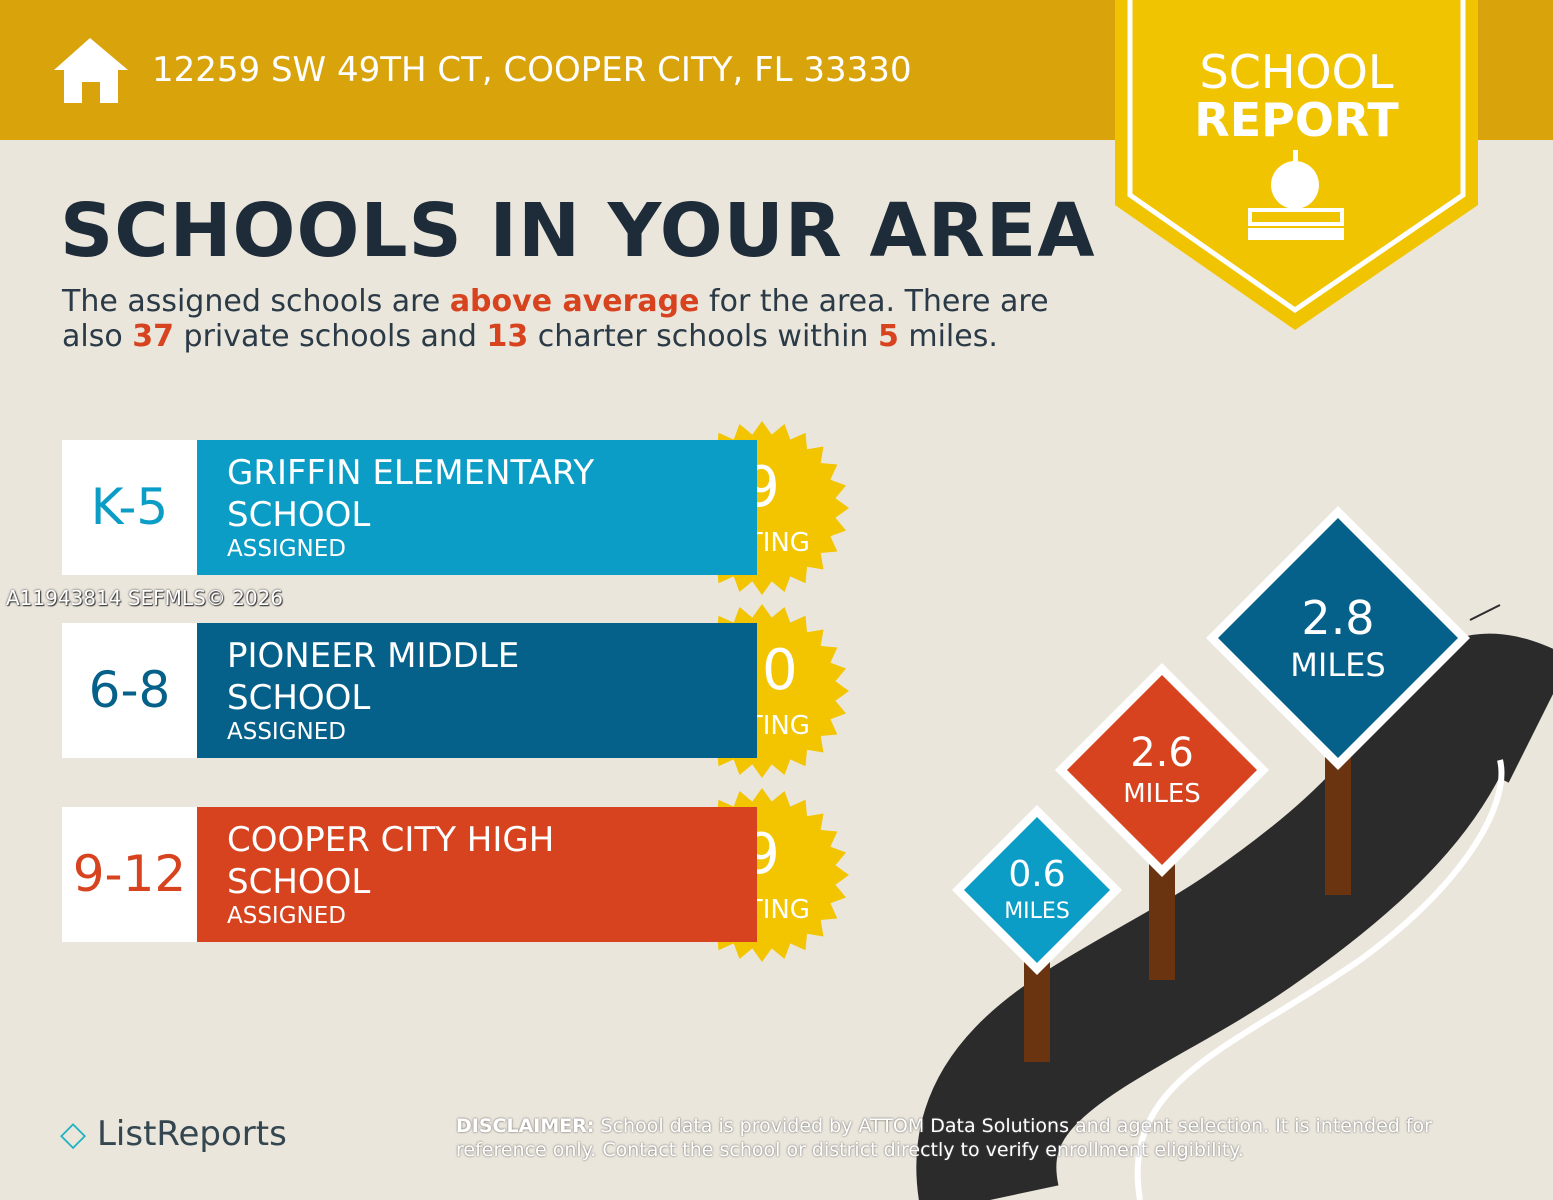  I want to click on summary-part: charter schools within, so click(703, 336).